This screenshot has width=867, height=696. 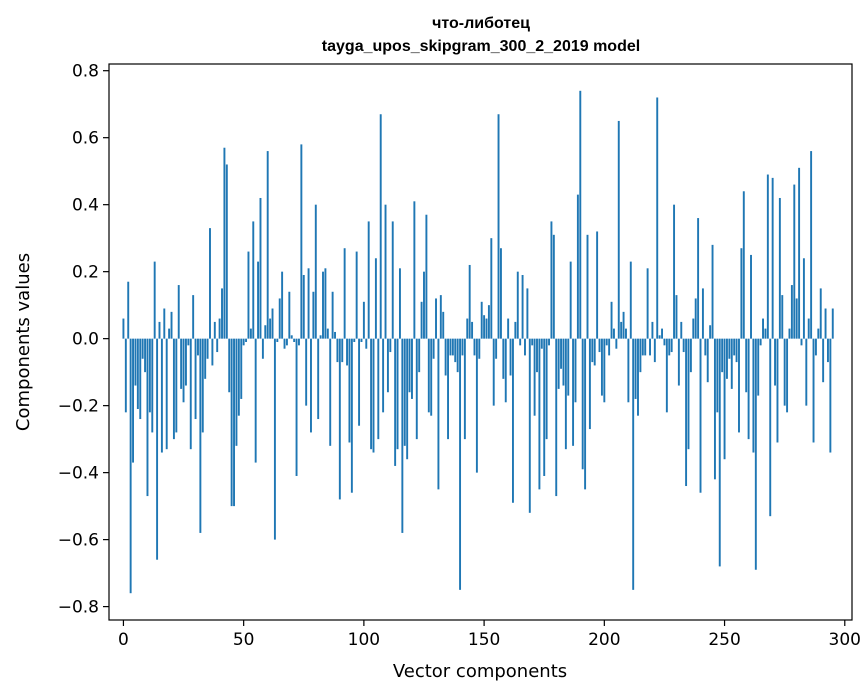 What do you see at coordinates (78, 407) in the screenshot?
I see `y-tick-label: −0.2` at bounding box center [78, 407].